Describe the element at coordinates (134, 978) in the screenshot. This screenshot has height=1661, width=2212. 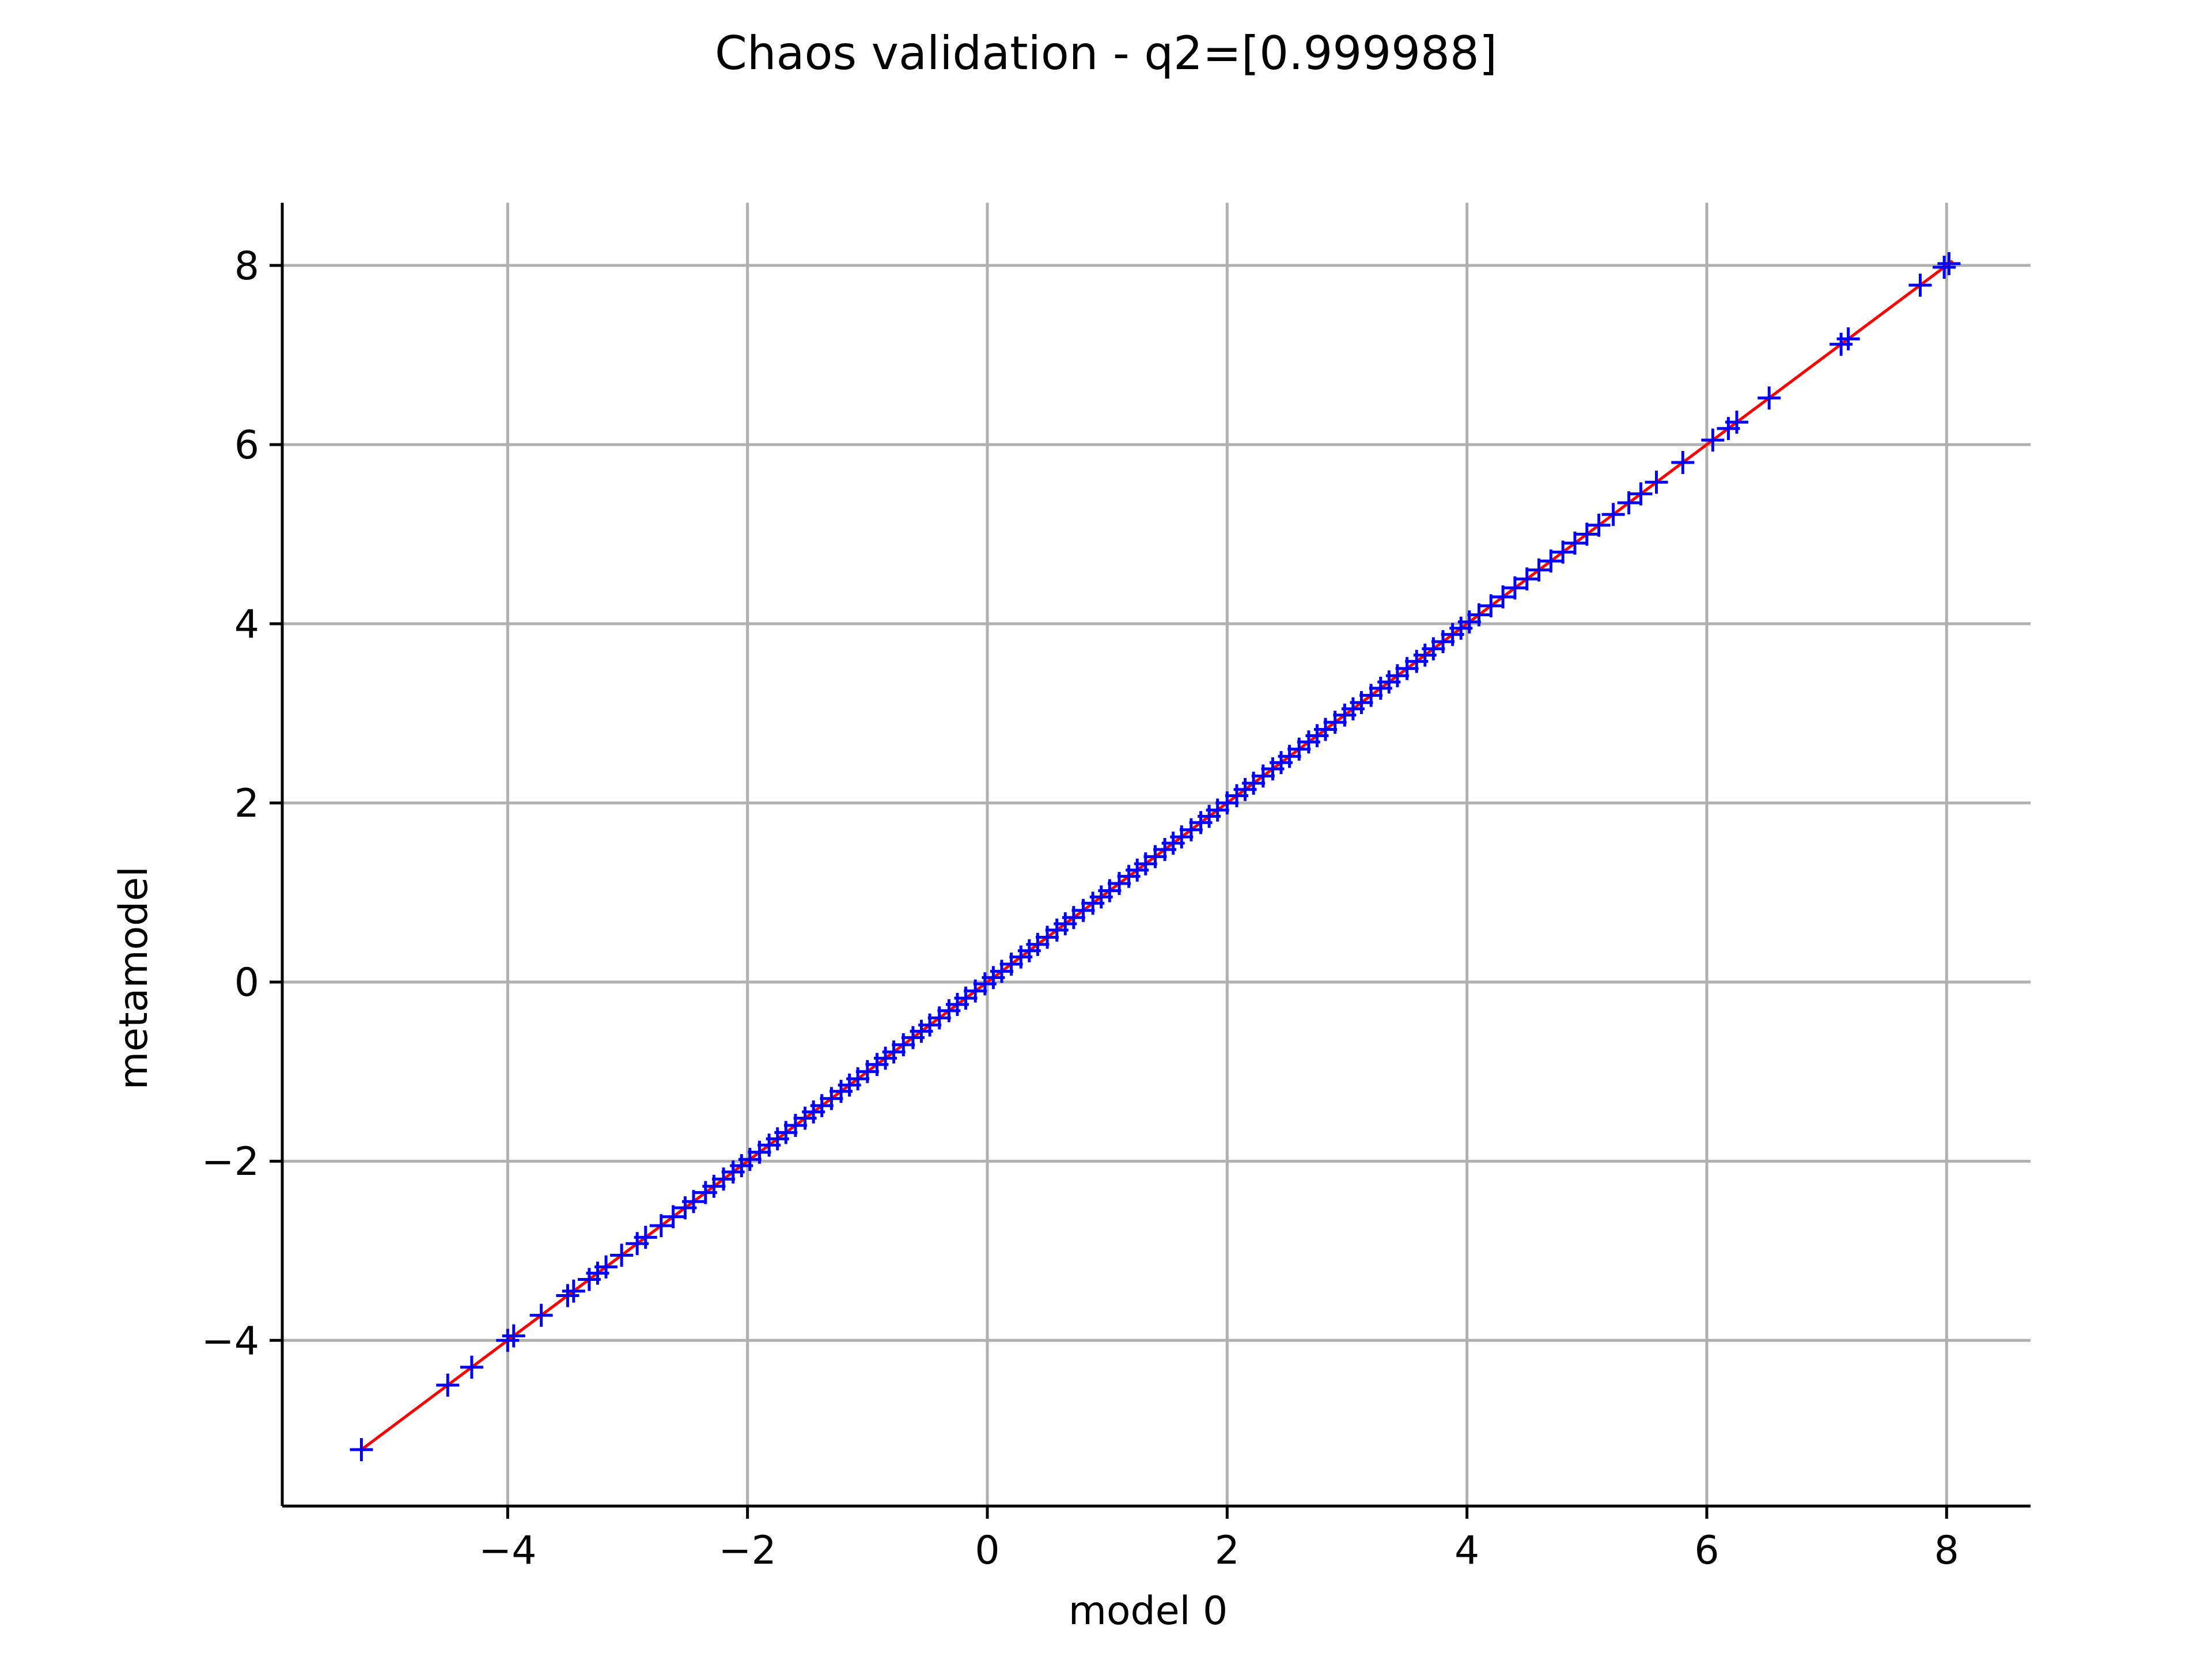
I see `y-axis-label: metamodel` at that location.